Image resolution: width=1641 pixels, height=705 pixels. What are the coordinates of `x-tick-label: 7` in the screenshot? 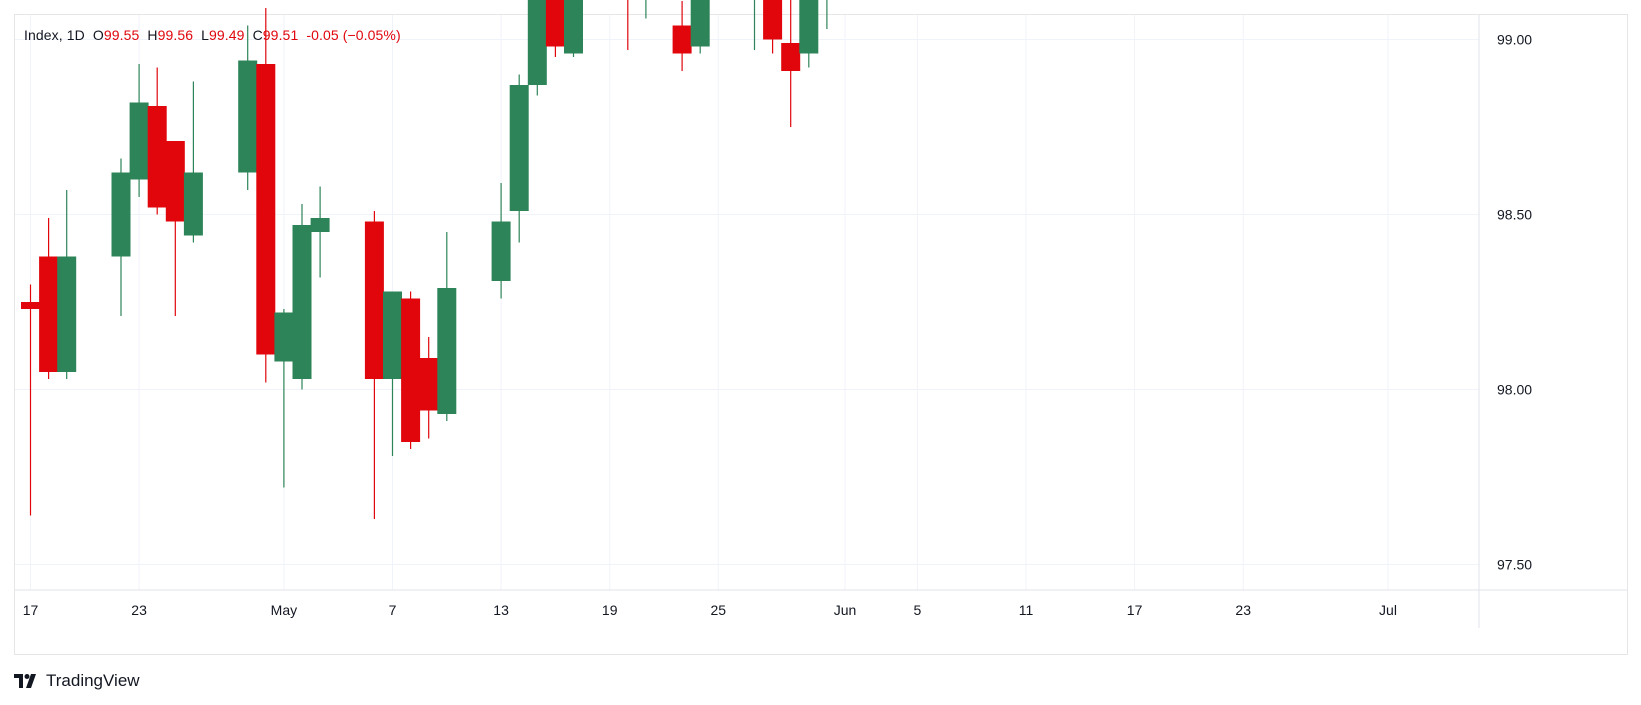 It's located at (393, 610).